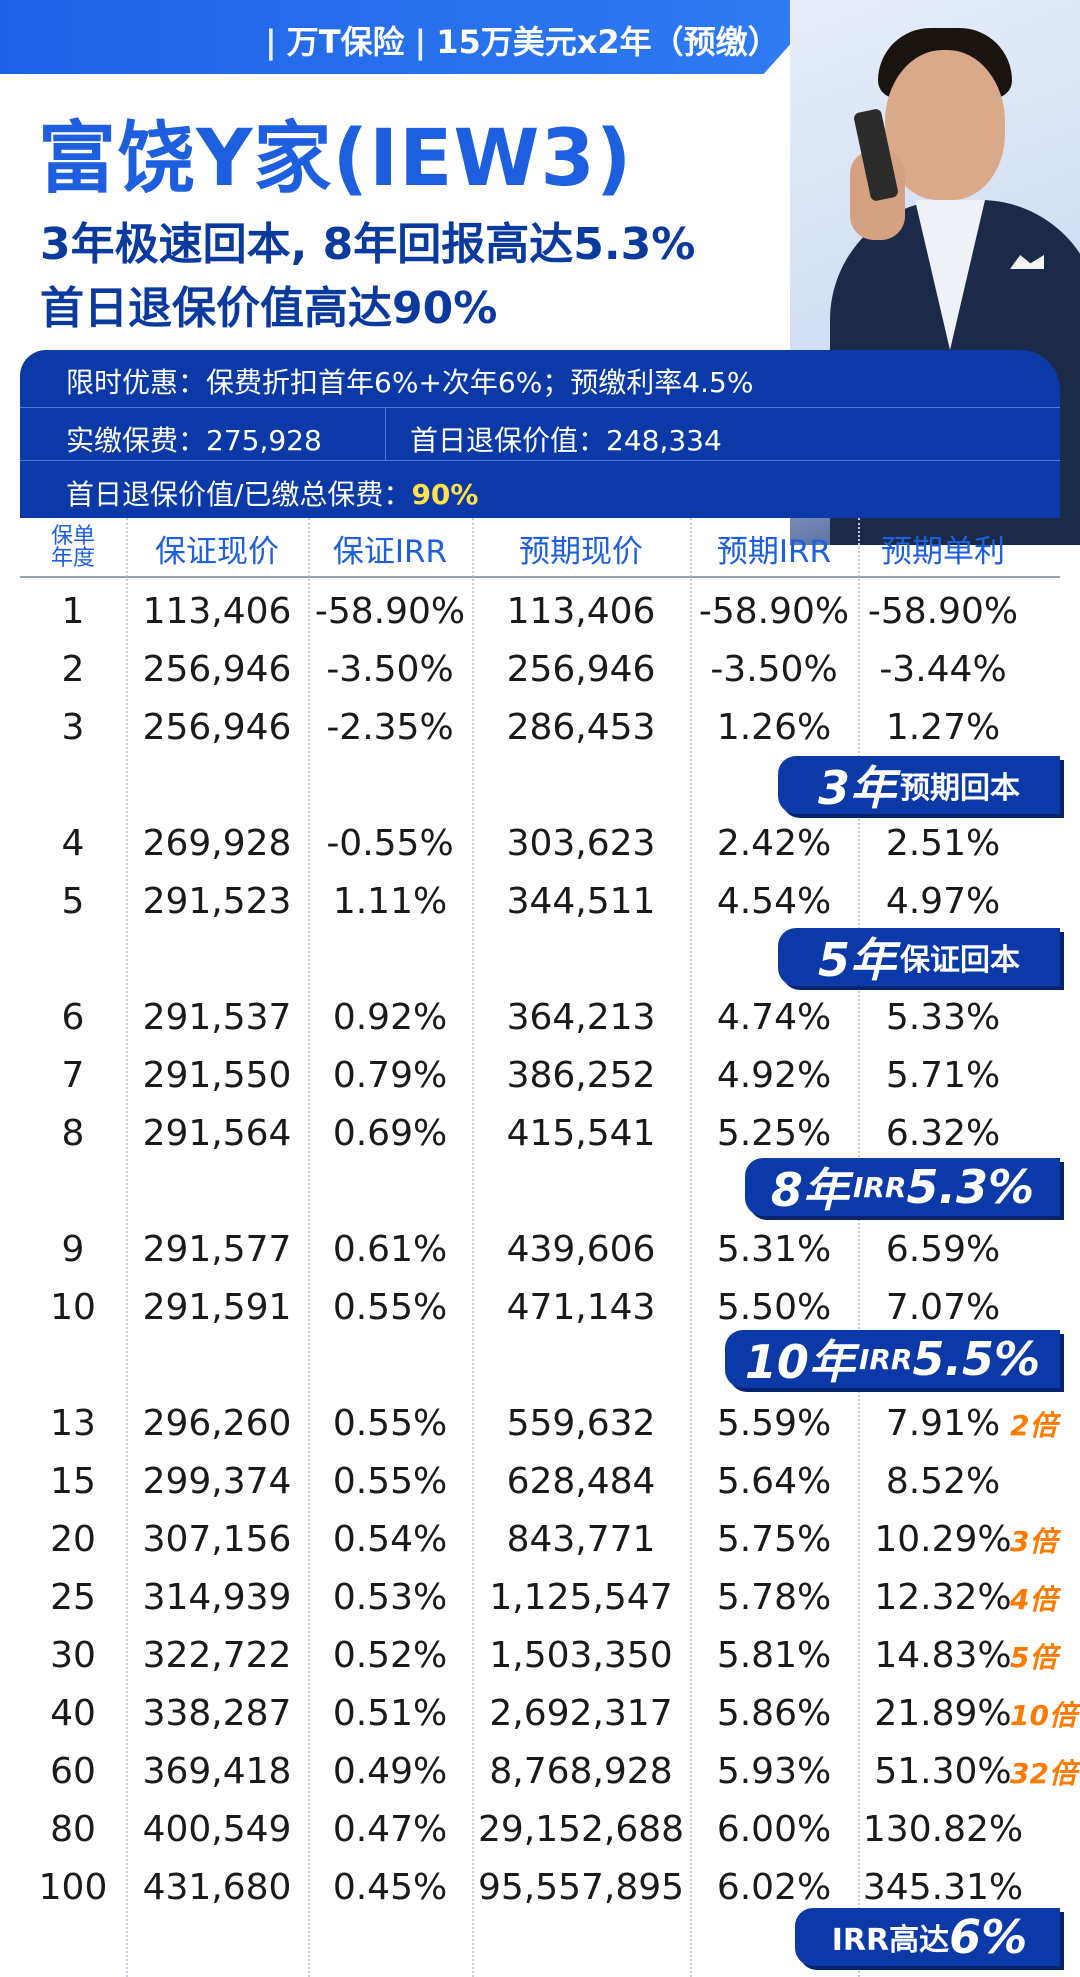 The image size is (1080, 1977). I want to click on cell-expected-irr: 5.25%, so click(774, 1133).